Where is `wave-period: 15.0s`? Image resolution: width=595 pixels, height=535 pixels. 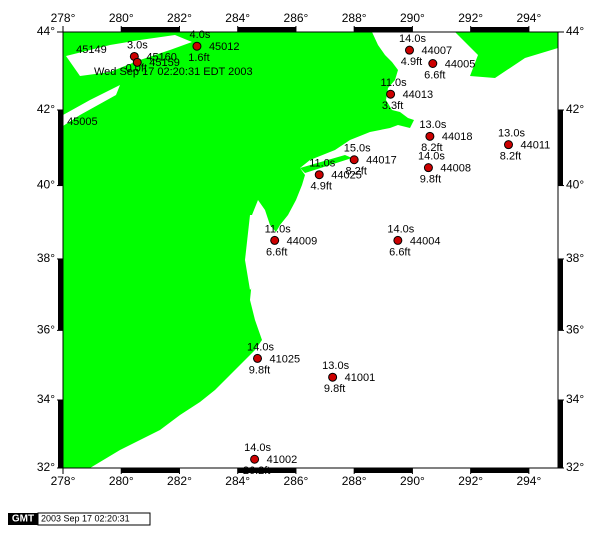
wave-period: 15.0s is located at coordinates (357, 149).